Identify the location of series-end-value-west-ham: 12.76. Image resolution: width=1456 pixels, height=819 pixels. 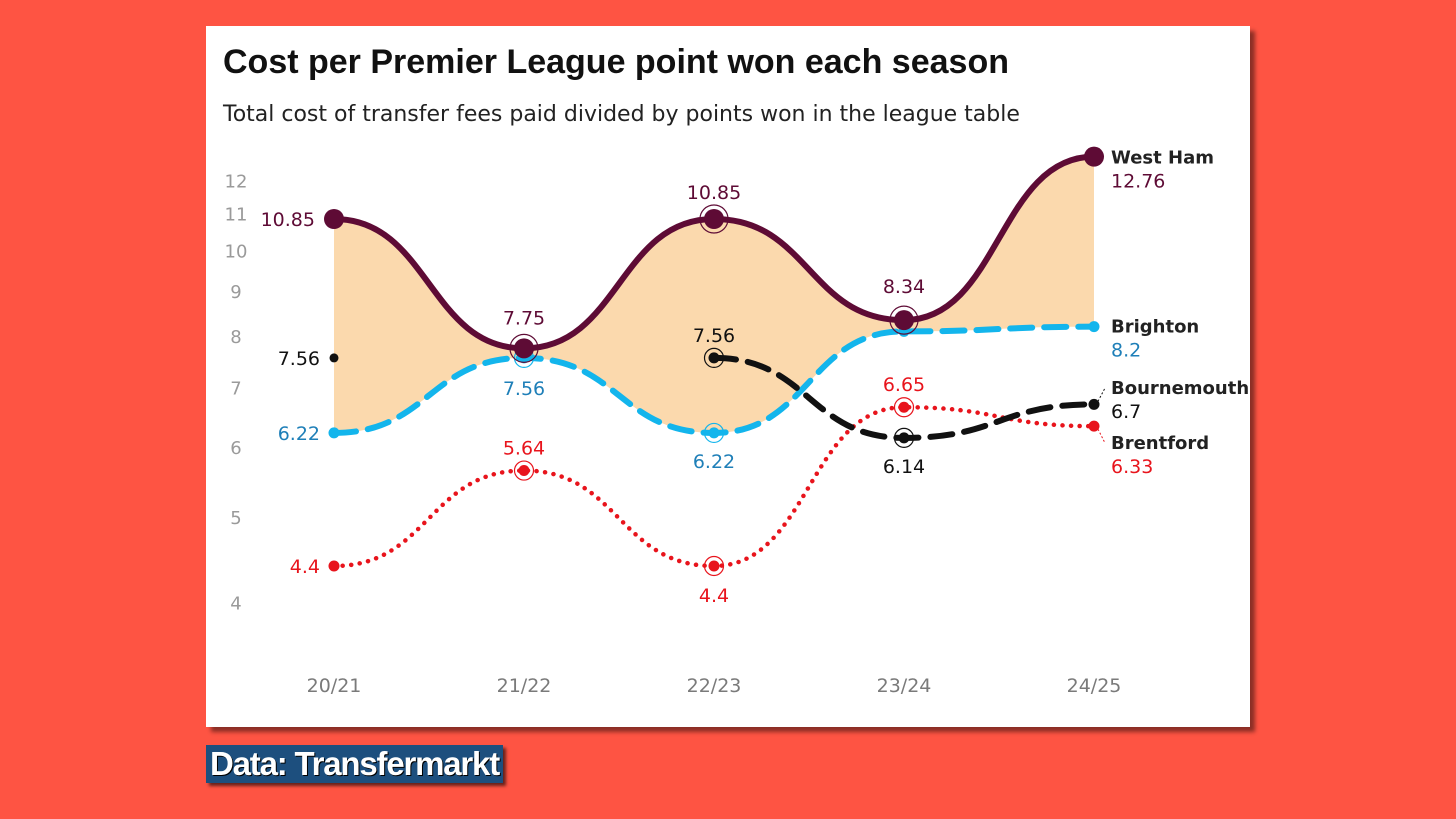
(1138, 182).